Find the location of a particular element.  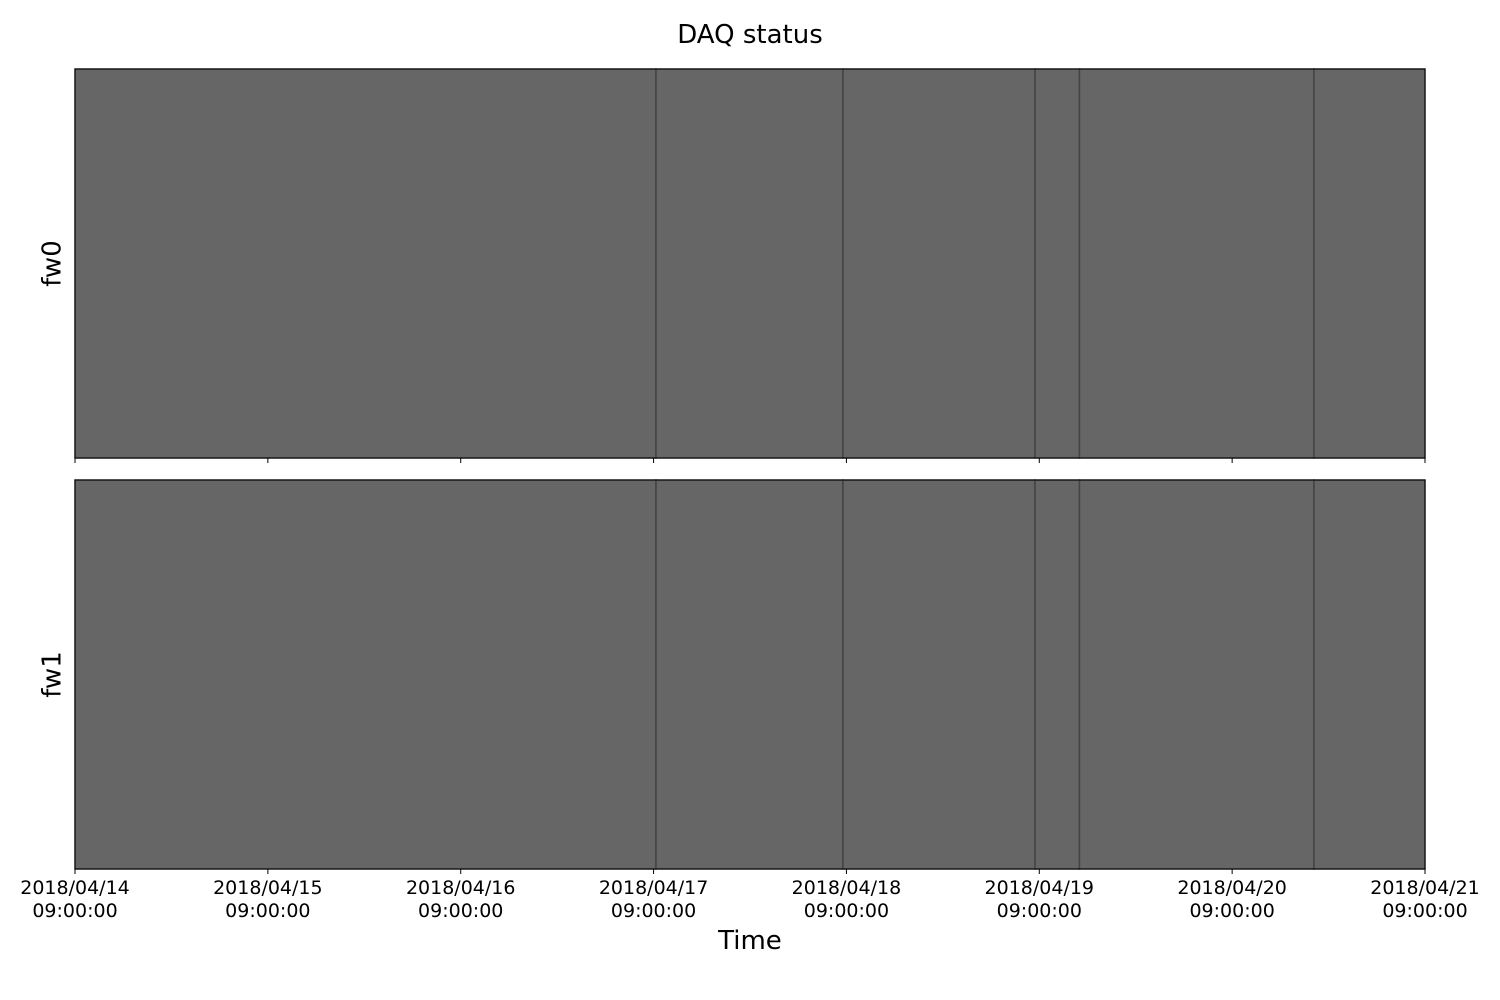

x-tick-label: 2018/04/15 09:00:00 is located at coordinates (268, 899).